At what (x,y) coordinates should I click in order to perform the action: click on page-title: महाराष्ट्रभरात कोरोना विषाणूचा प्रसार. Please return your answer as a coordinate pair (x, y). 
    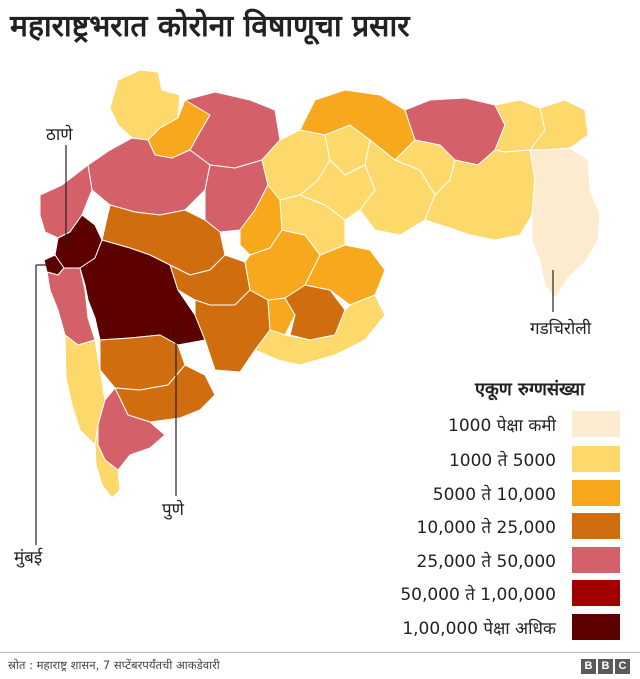
    Looking at the image, I should click on (210, 26).